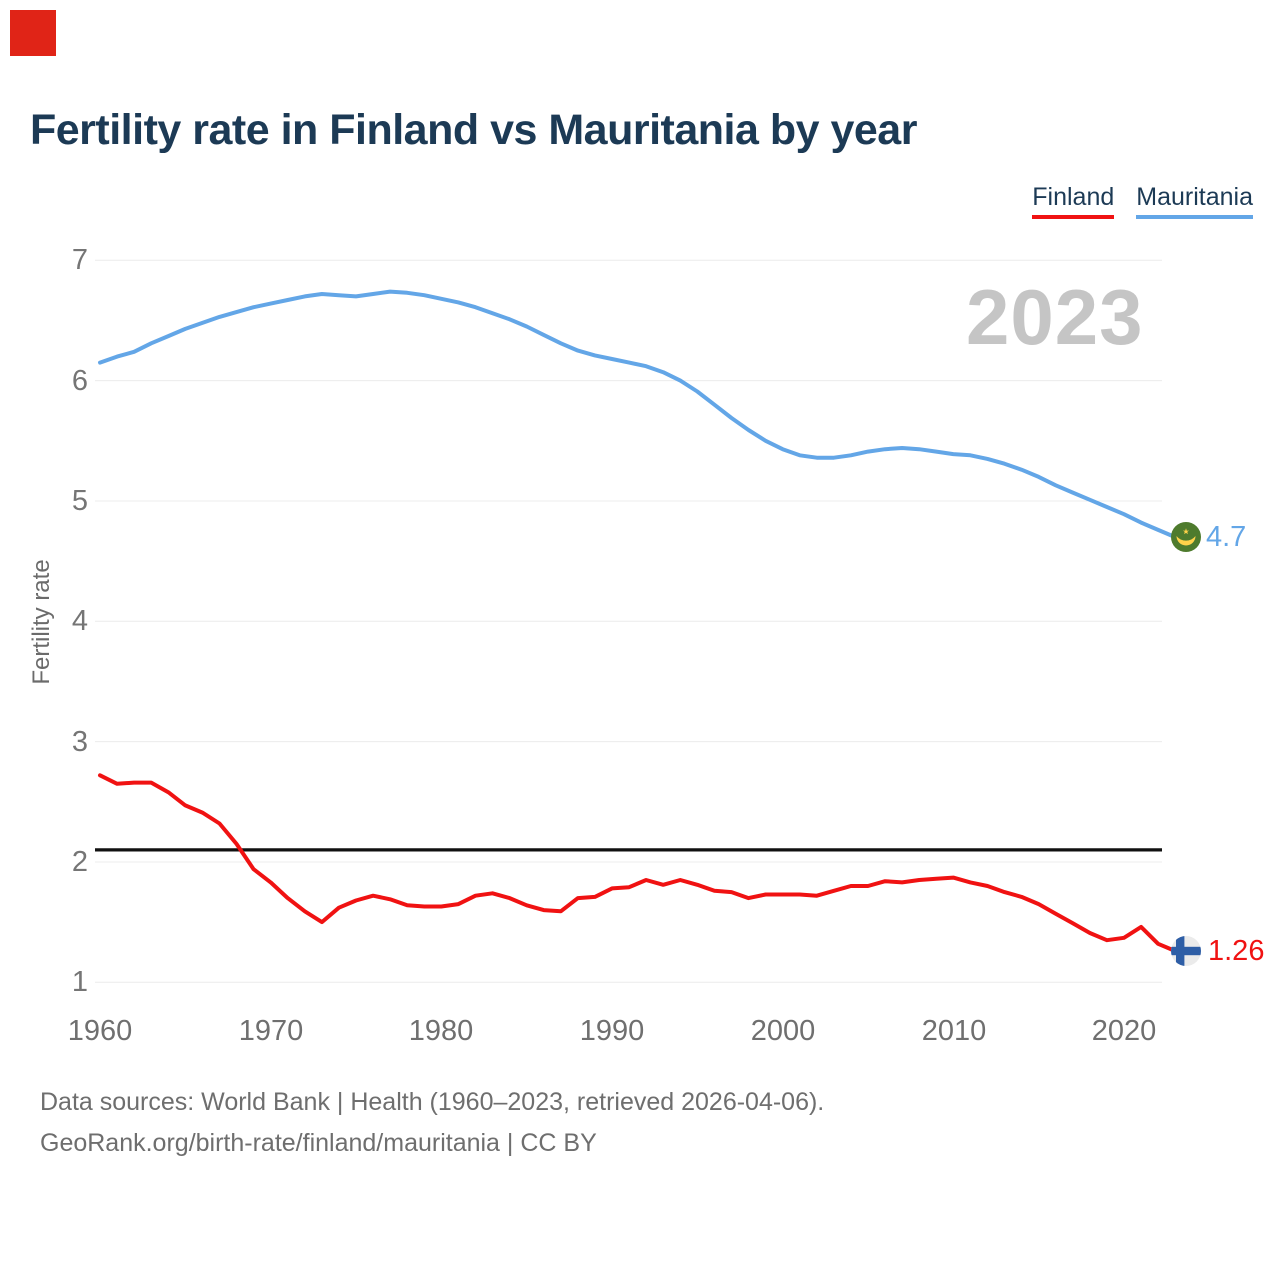 This screenshot has height=1280, width=1280. I want to click on mauritania-flag-icon, so click(1186, 537).